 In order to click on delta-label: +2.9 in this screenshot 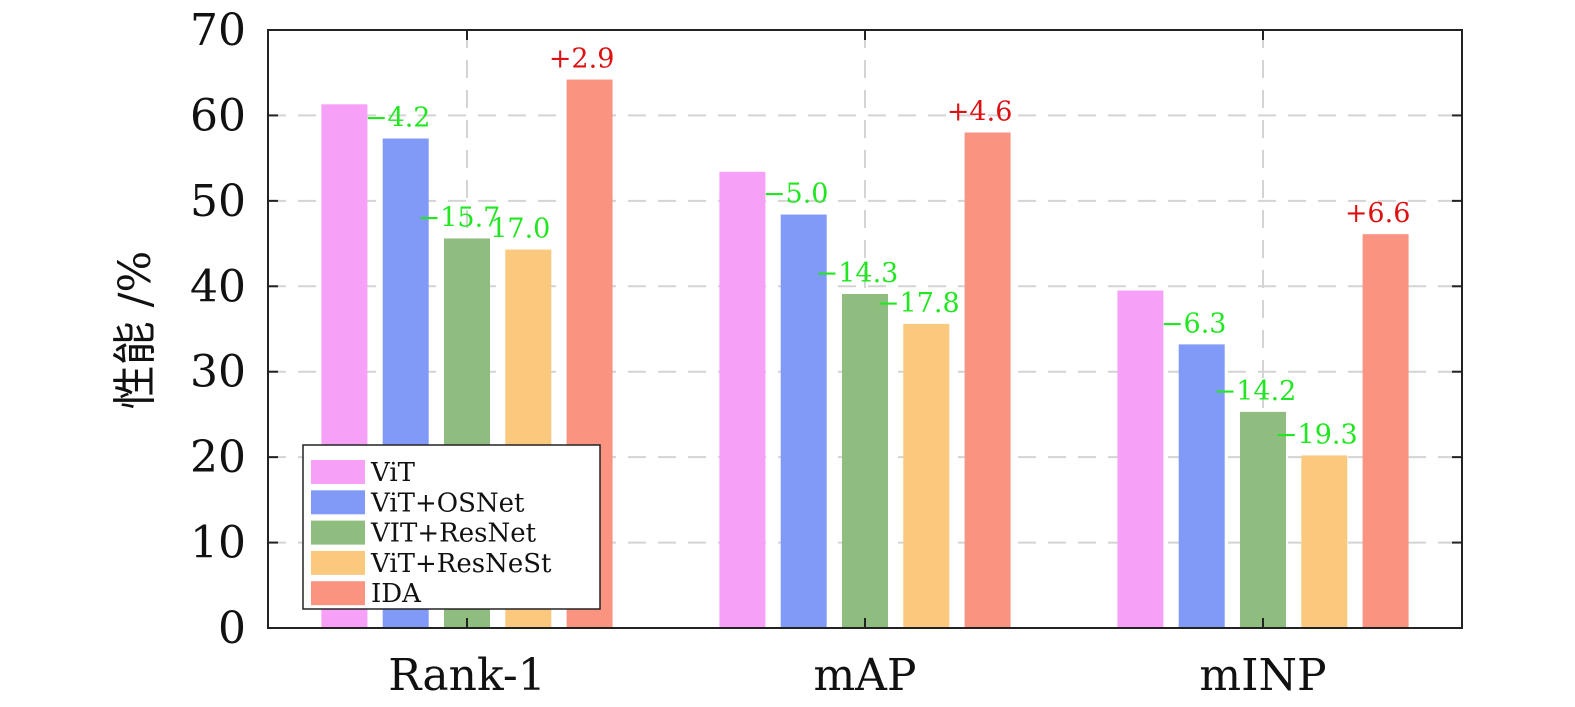, I will do `click(582, 59)`.